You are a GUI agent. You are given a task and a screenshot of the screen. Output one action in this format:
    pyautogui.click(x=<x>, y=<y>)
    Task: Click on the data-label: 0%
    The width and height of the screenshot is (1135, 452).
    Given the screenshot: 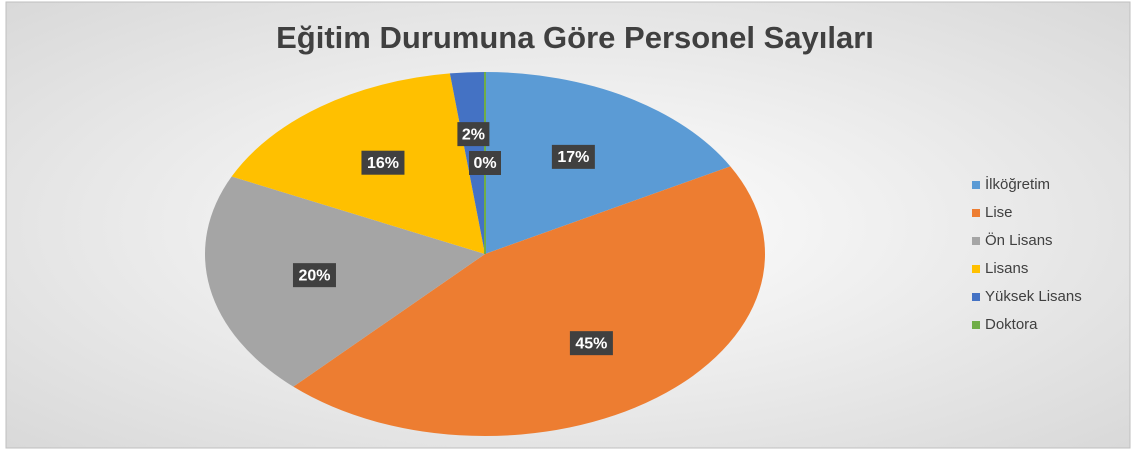 What is the action you would take?
    pyautogui.click(x=484, y=163)
    